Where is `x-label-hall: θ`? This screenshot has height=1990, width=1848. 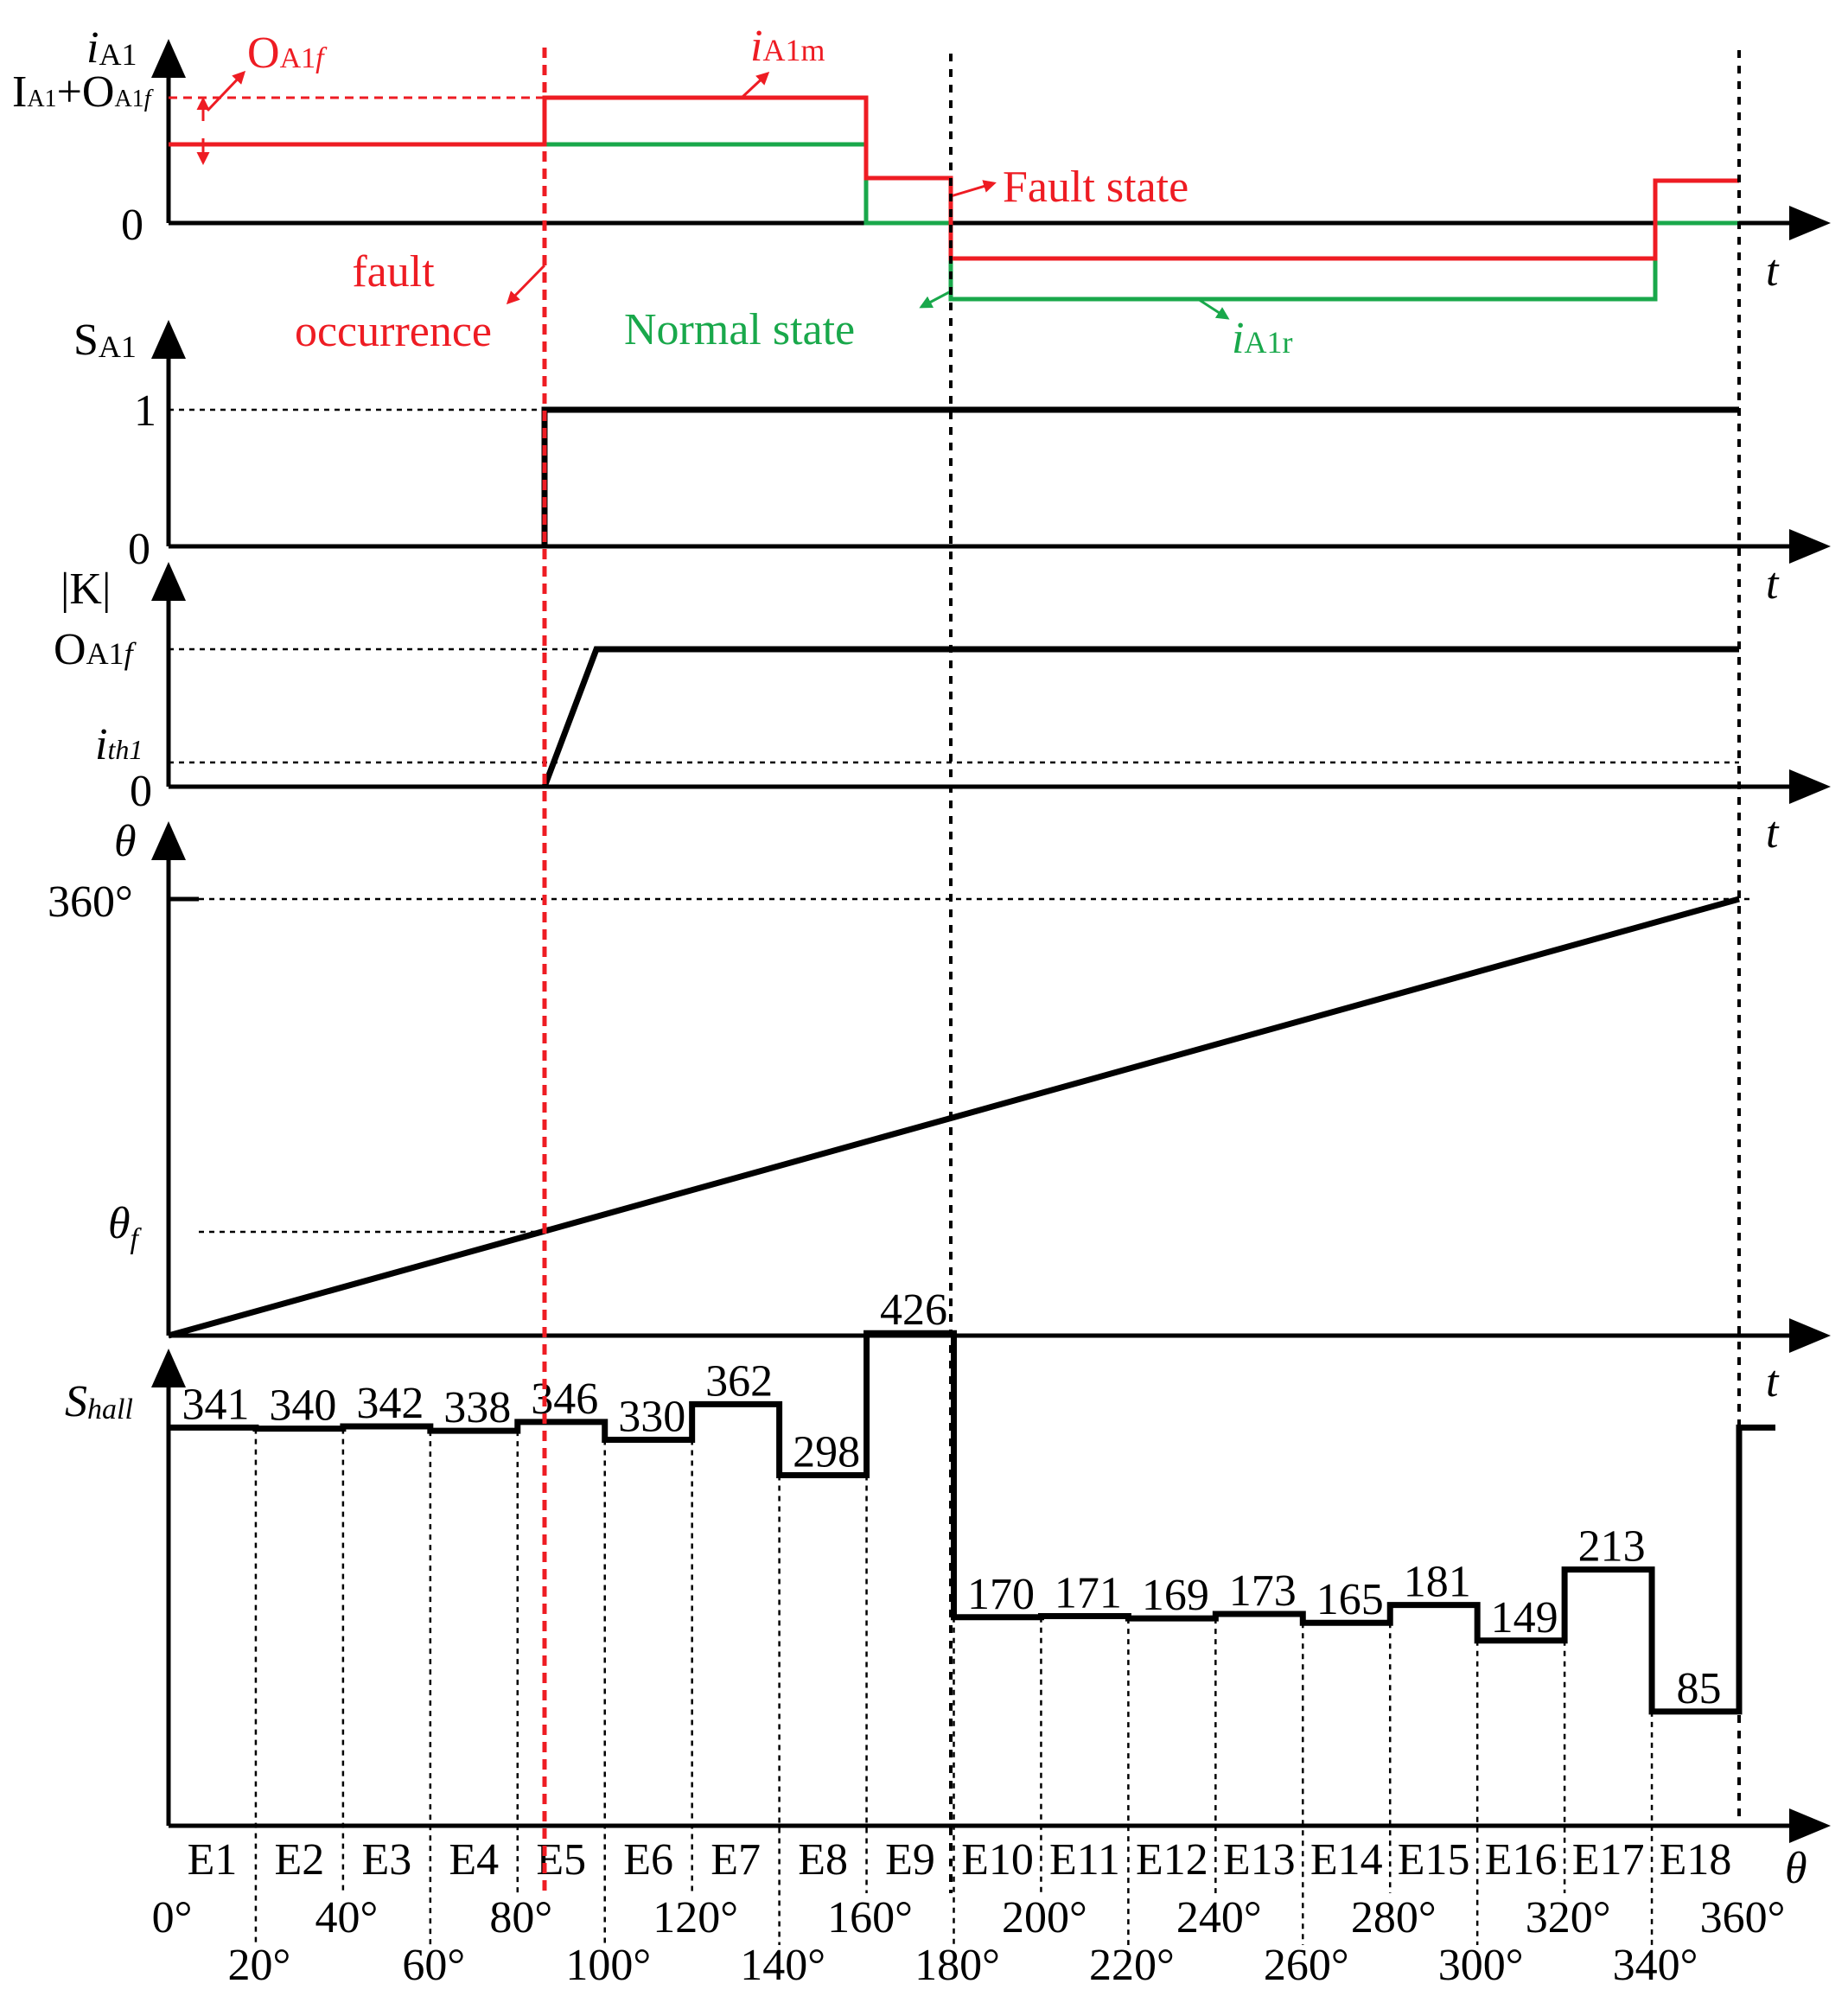
x-label-hall: θ is located at coordinates (1796, 1868).